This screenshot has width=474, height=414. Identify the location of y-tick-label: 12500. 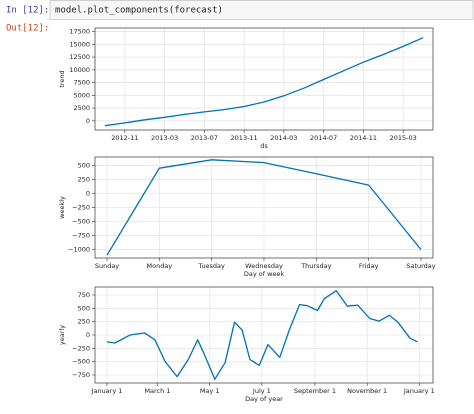
(79, 57).